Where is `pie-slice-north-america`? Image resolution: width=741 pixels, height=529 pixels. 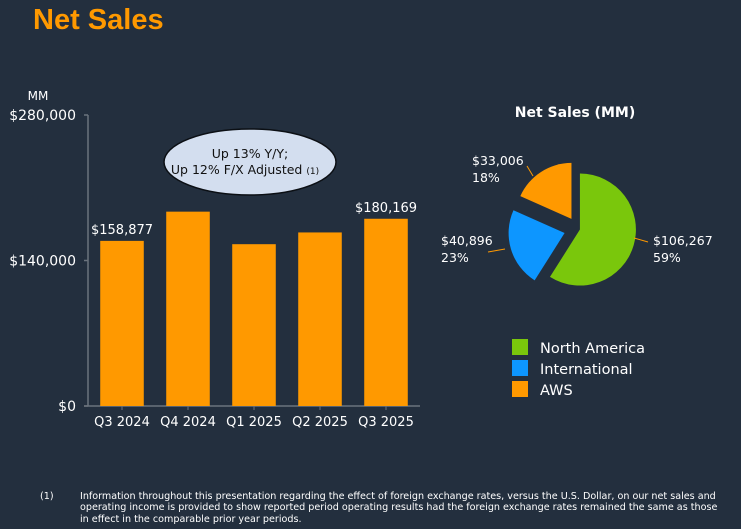
pie-slice-north-america is located at coordinates (592, 229).